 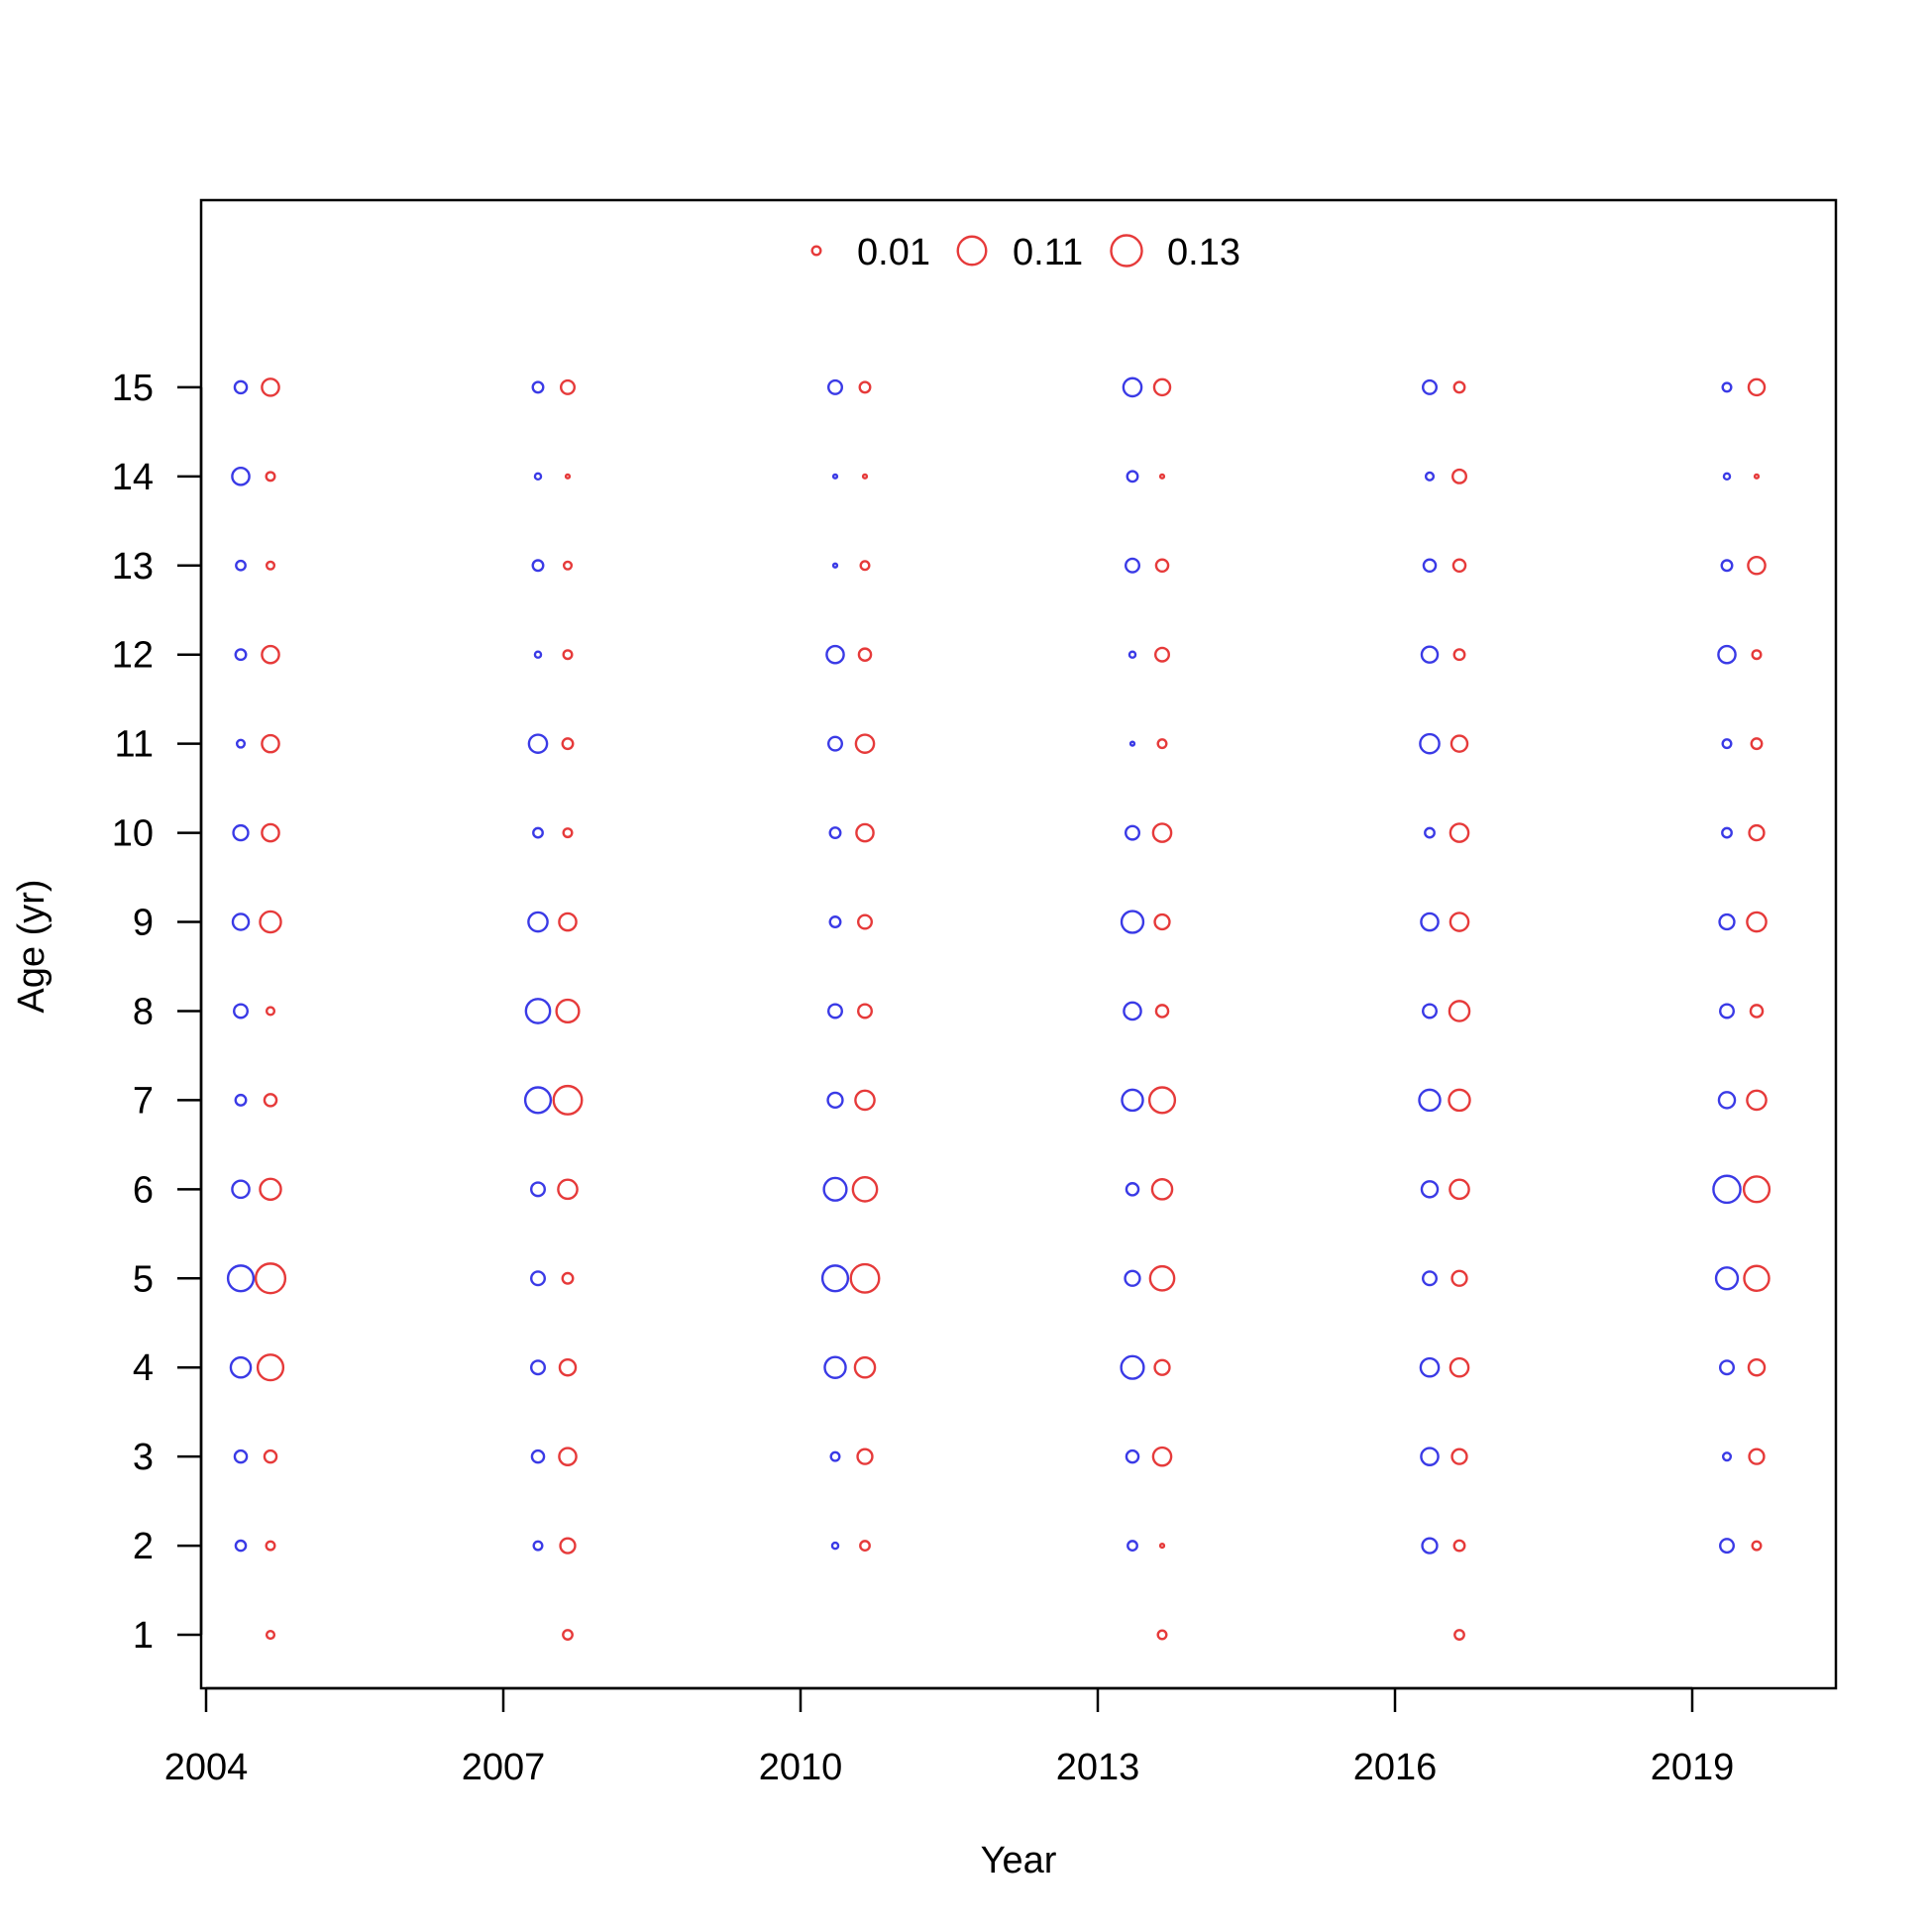 What do you see at coordinates (144, 1636) in the screenshot?
I see `y-tick-label: 1` at bounding box center [144, 1636].